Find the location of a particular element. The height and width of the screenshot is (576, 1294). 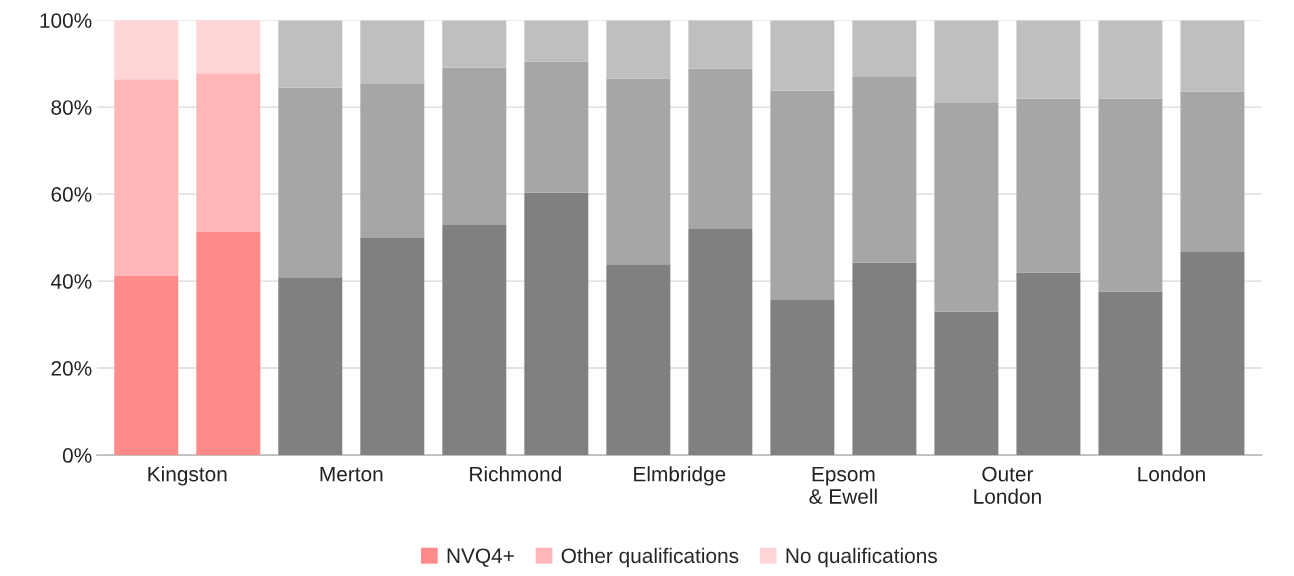

y-tick-label: 100% is located at coordinates (66, 20).